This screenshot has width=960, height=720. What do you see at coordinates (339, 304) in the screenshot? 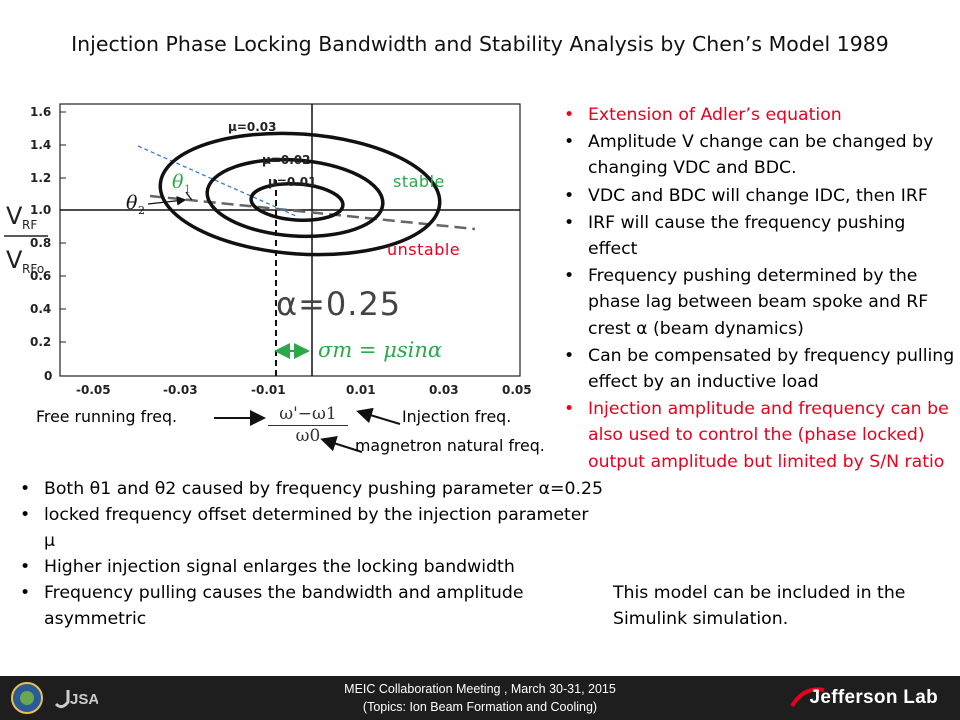
I see `alpha-label: α=0.25` at bounding box center [339, 304].